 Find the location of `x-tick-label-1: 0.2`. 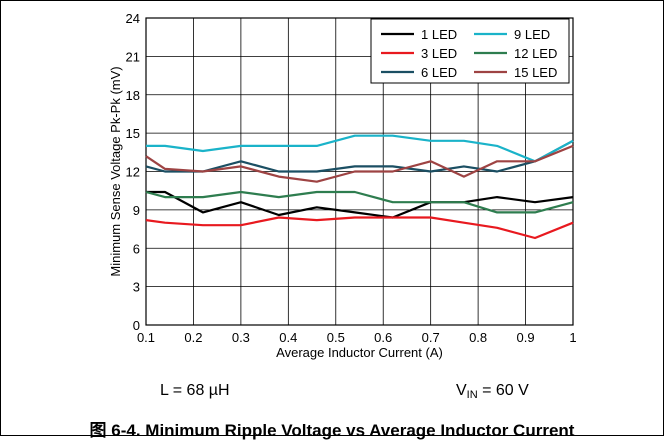

x-tick-label-1: 0.2 is located at coordinates (193, 337).